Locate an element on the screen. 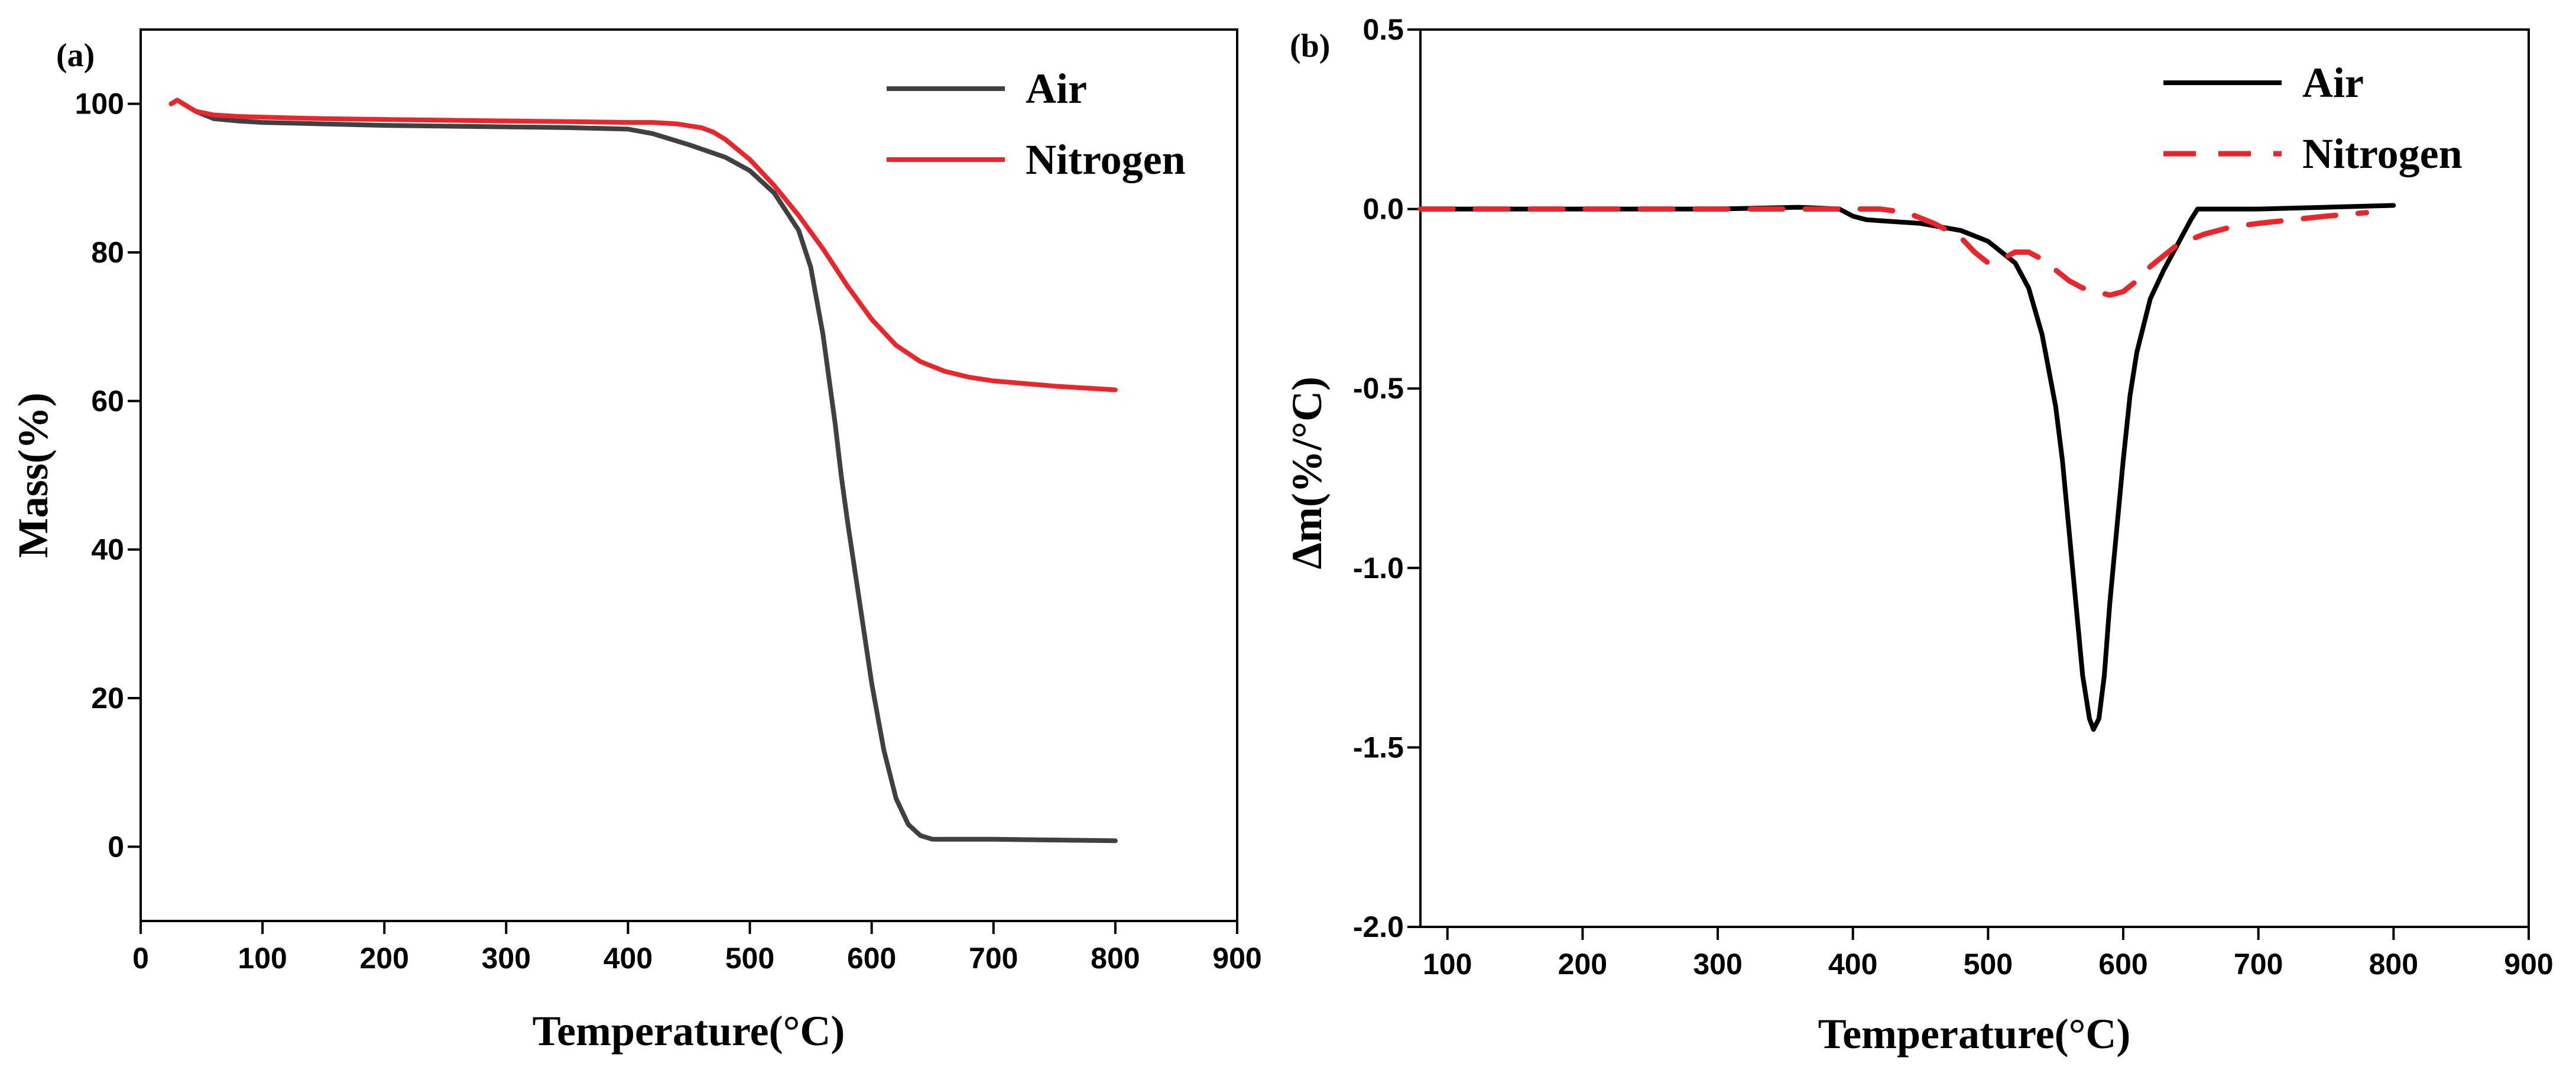 Image resolution: width=2576 pixels, height=1080 pixels. y-tick-label: -2.0 is located at coordinates (1378, 927).